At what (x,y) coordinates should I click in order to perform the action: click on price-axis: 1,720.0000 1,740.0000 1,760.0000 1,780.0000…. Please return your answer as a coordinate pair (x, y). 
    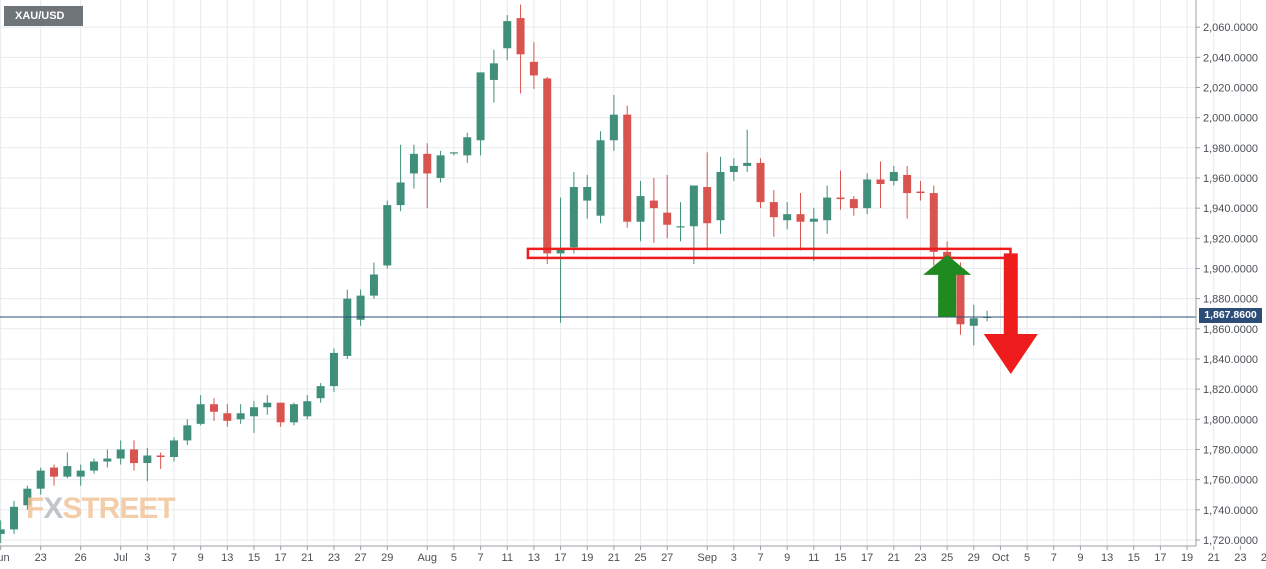
    Looking at the image, I should click on (1226, 273).